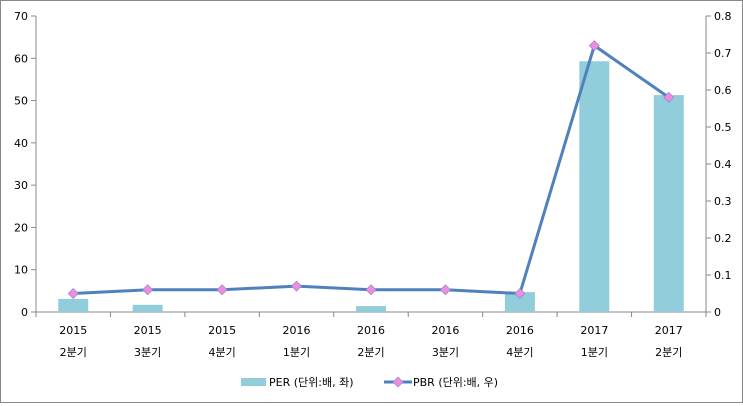 The image size is (743, 406). What do you see at coordinates (723, 16) in the screenshot?
I see `right-tick-label: 0.8` at bounding box center [723, 16].